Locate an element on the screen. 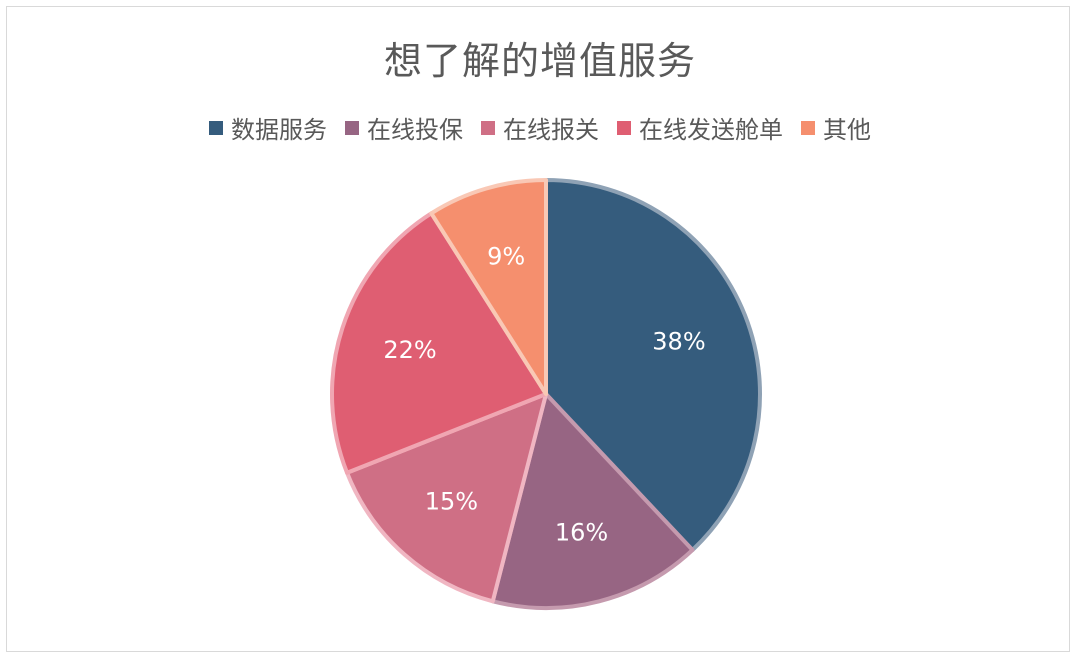  pie-label-online-insurance: 16% is located at coordinates (581, 533).